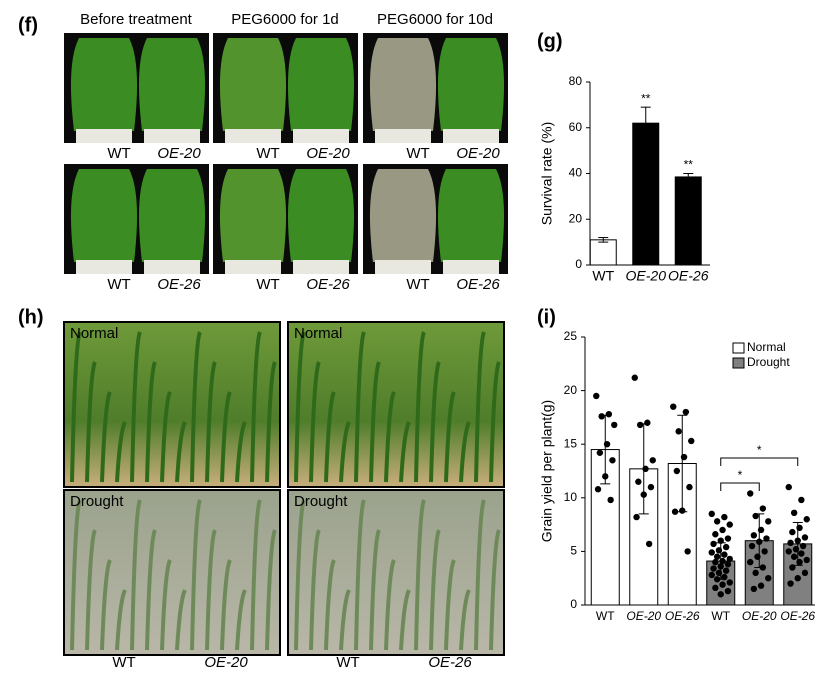 The image size is (827, 688). Describe the element at coordinates (285, 19) in the screenshot. I see `column-header: PEG6000 for 1d` at that location.